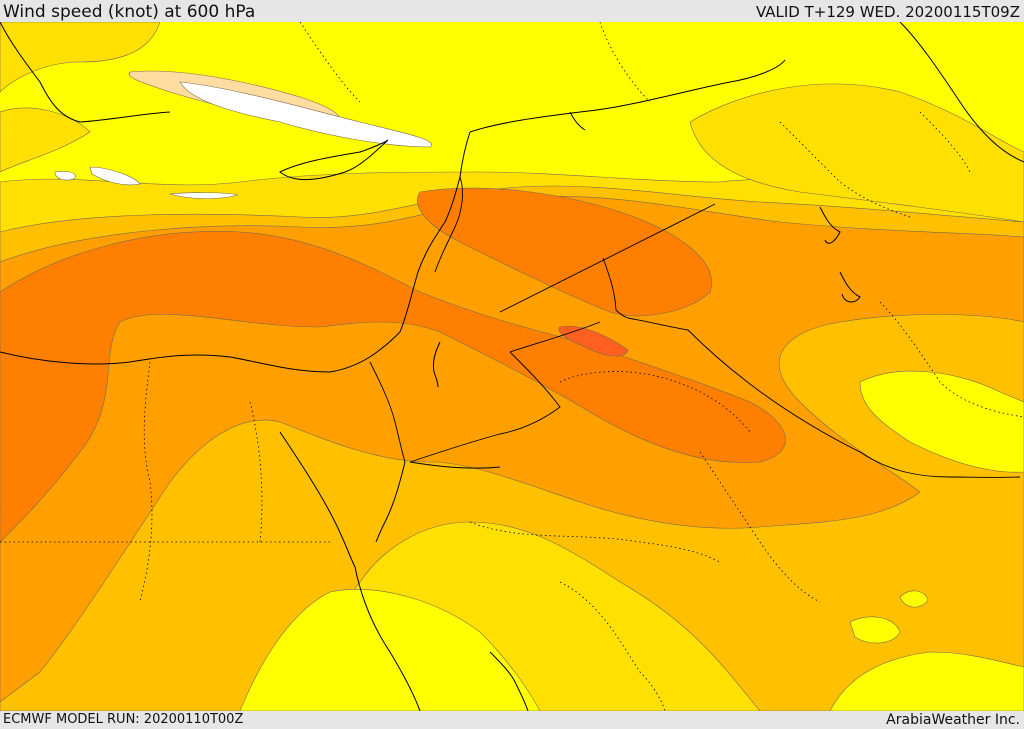 The height and width of the screenshot is (729, 1024). Describe the element at coordinates (941, 421) in the screenshot. I see `band-yellow-south-east` at that location.